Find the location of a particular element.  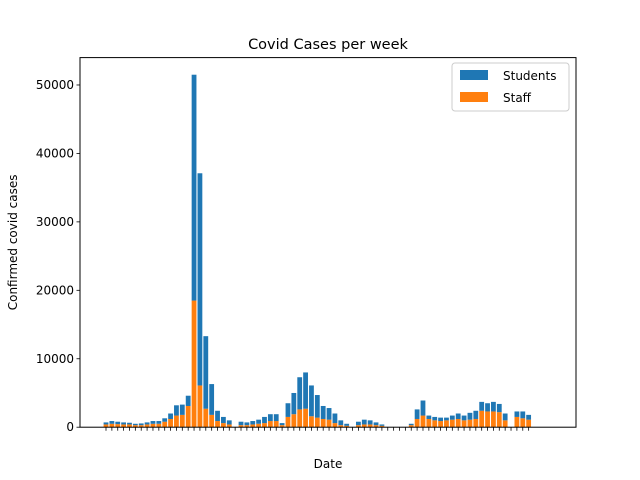

y-axis-label: Confirmed covid cases is located at coordinates (13, 243).